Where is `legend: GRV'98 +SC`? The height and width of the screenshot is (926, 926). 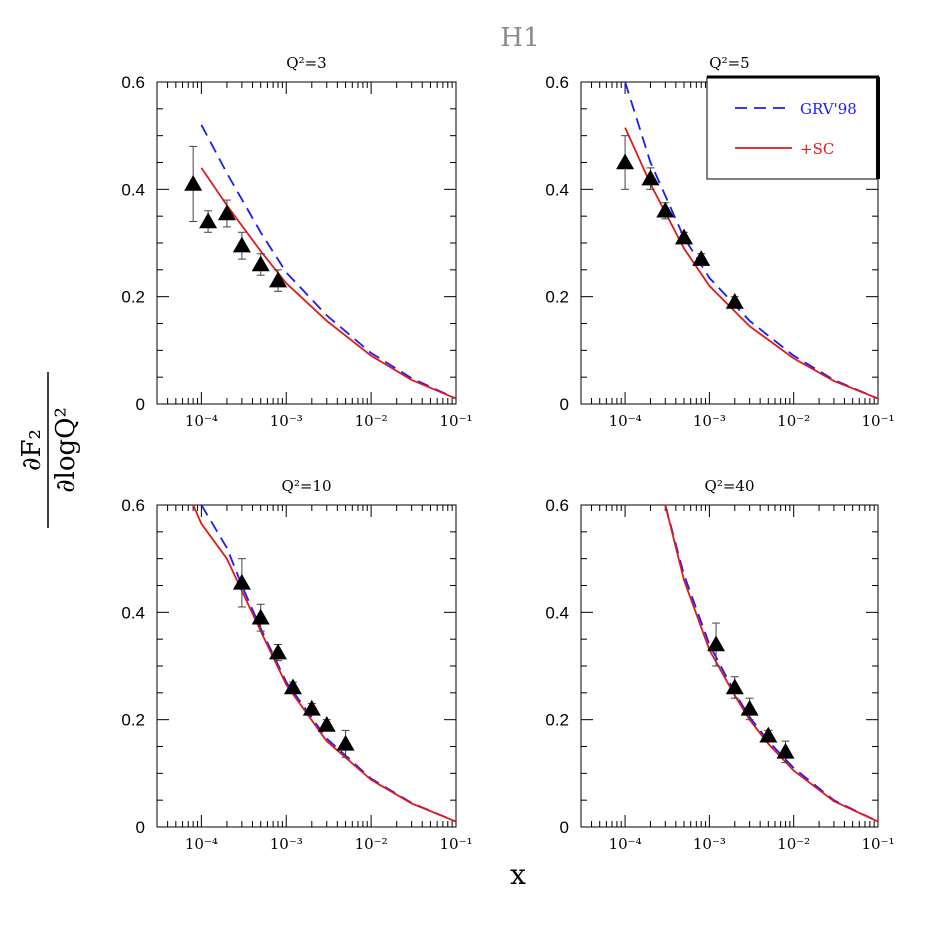
legend: GRV'98 +SC is located at coordinates (793, 127).